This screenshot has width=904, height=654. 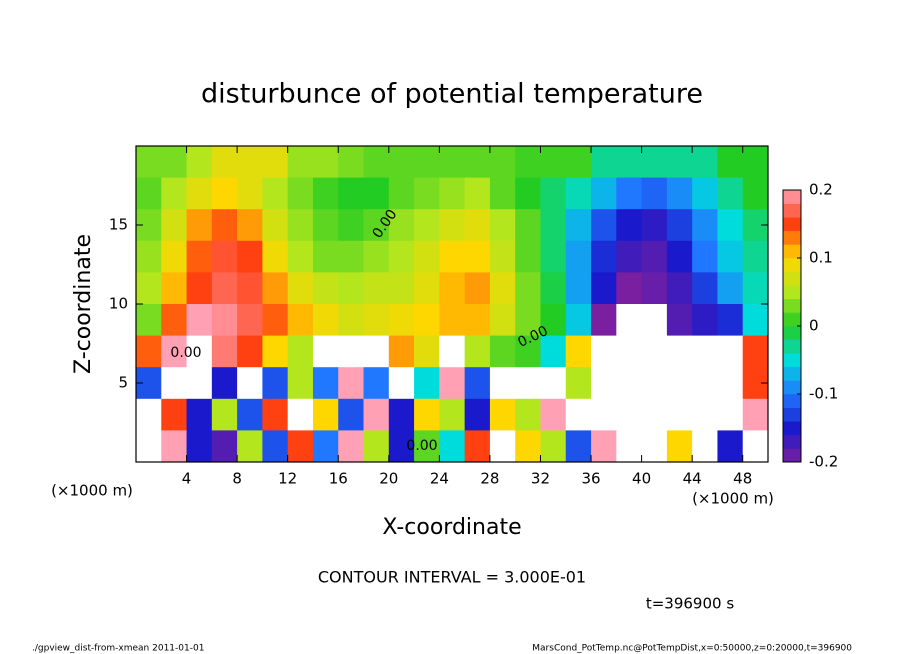 I want to click on y-tick-label: 5, so click(x=123, y=383).